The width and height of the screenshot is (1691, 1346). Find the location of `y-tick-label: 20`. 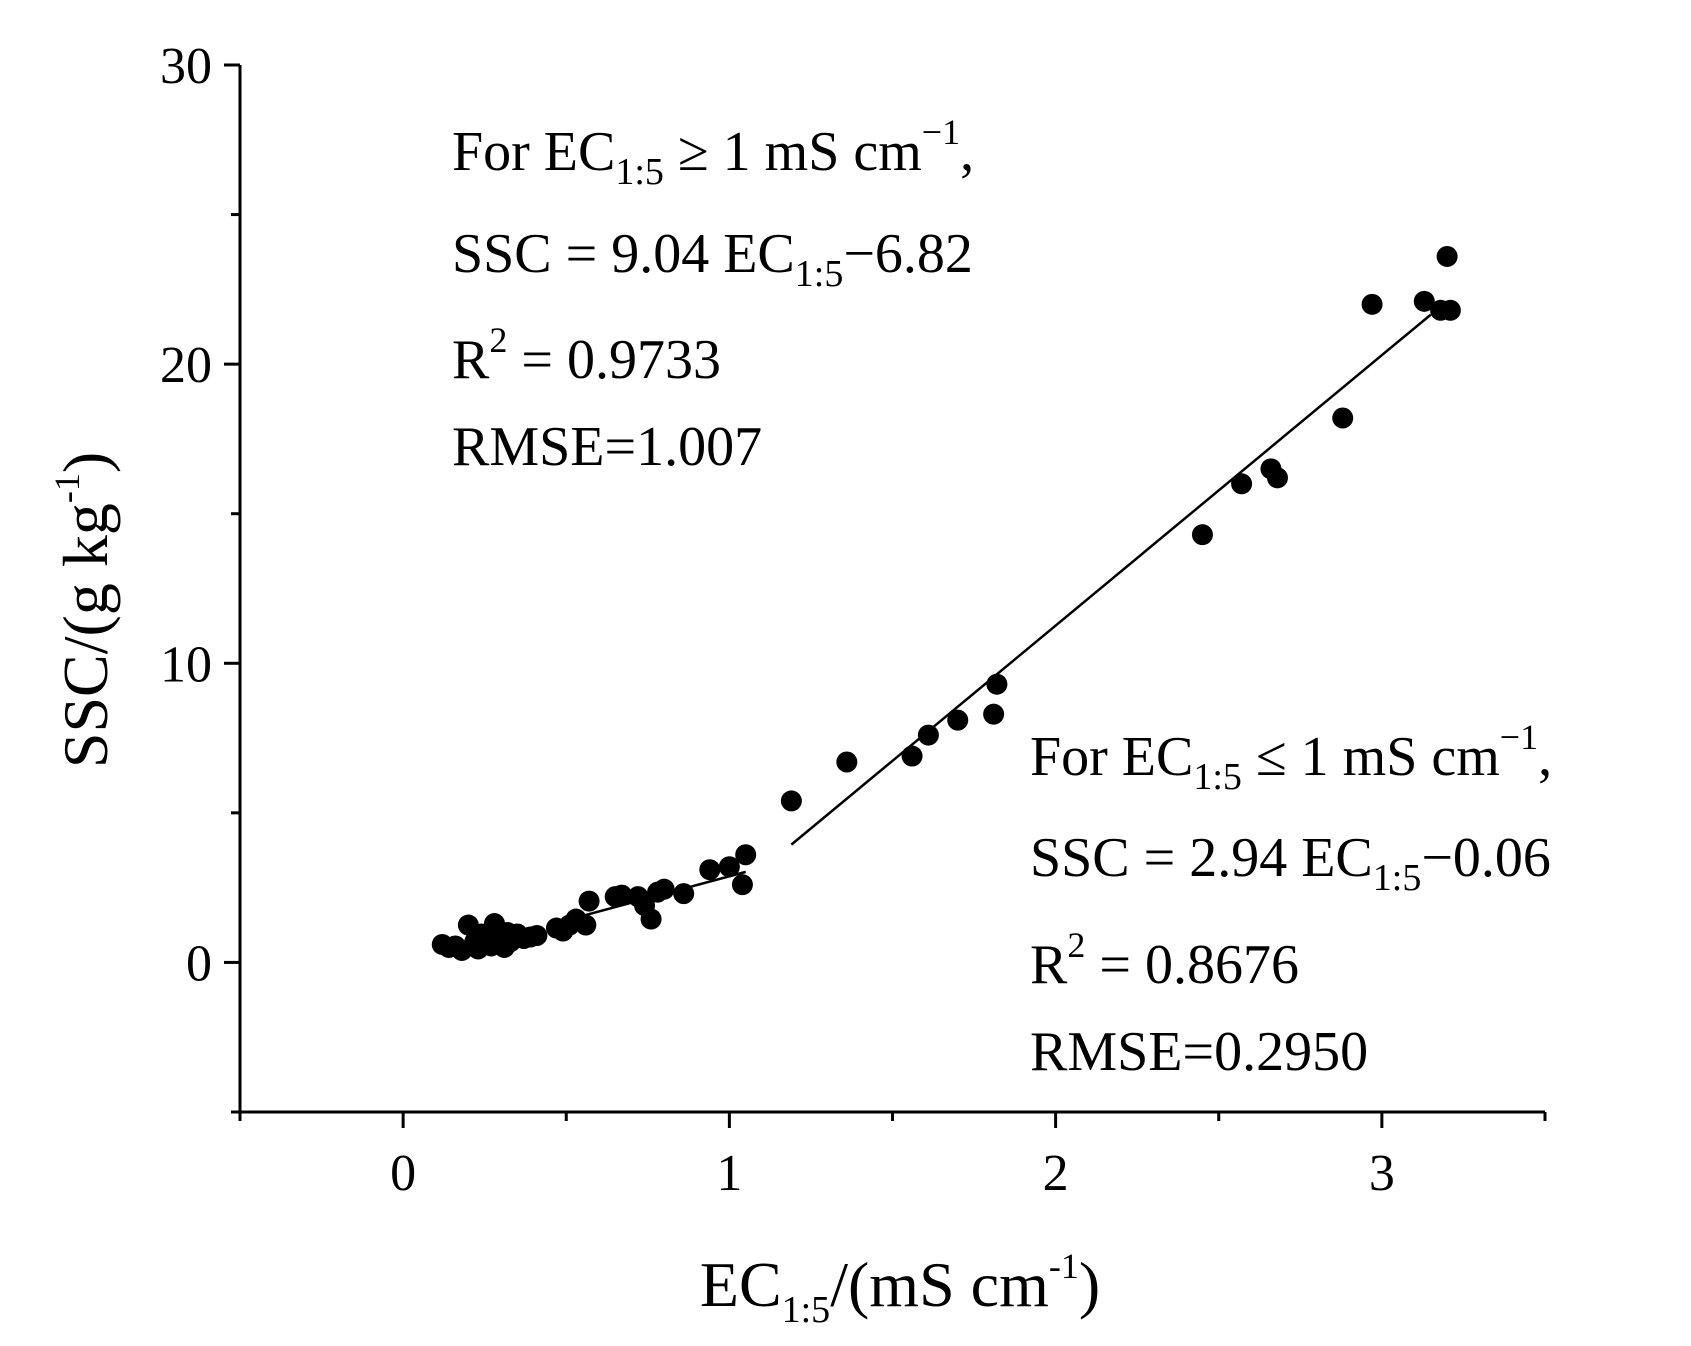

y-tick-label: 20 is located at coordinates (186, 365).